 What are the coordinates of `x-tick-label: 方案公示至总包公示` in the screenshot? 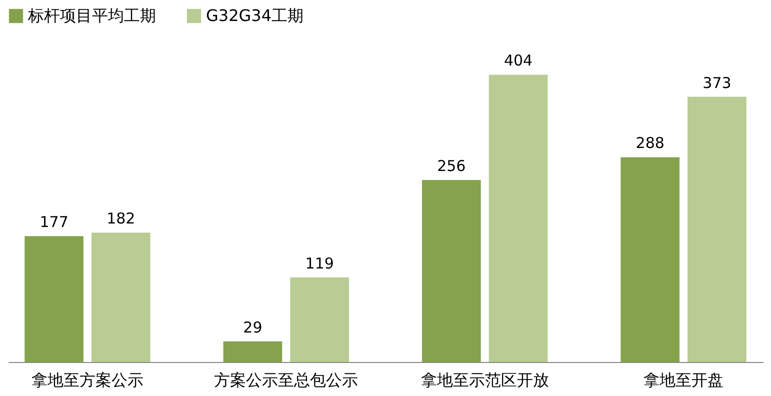 It's located at (286, 380).